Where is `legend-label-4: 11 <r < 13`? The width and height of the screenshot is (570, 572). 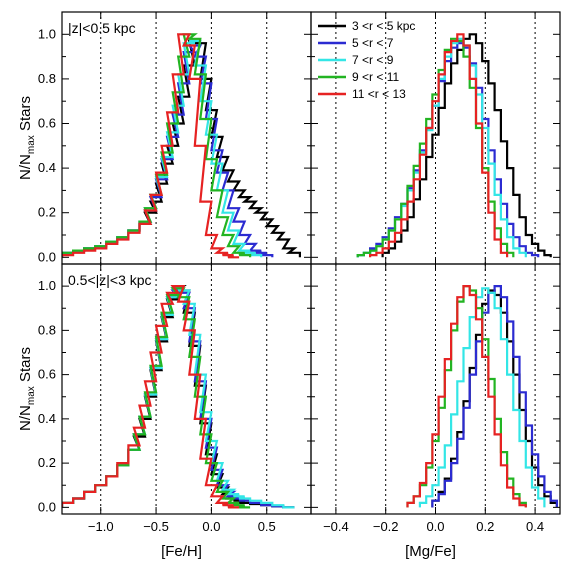
legend-label-4: 11 <r < 13 is located at coordinates (379, 94).